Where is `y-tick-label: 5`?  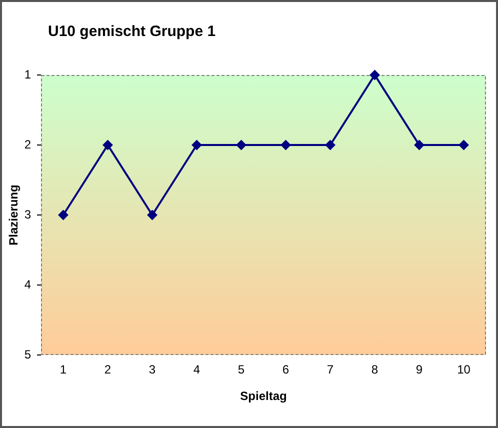 y-tick-label: 5 is located at coordinates (28, 354).